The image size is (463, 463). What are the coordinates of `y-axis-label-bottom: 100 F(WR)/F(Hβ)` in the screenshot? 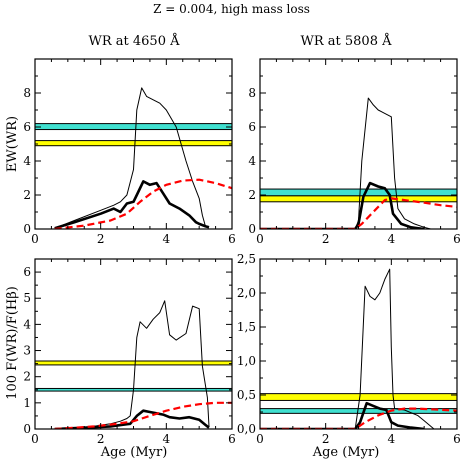 It's located at (12, 343).